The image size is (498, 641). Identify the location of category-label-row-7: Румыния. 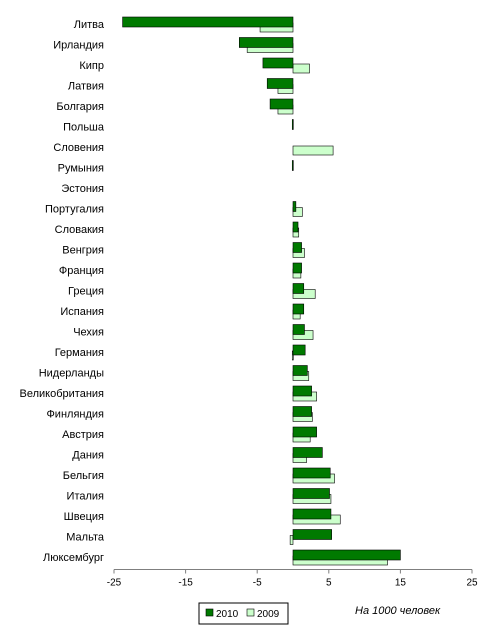
(81, 169).